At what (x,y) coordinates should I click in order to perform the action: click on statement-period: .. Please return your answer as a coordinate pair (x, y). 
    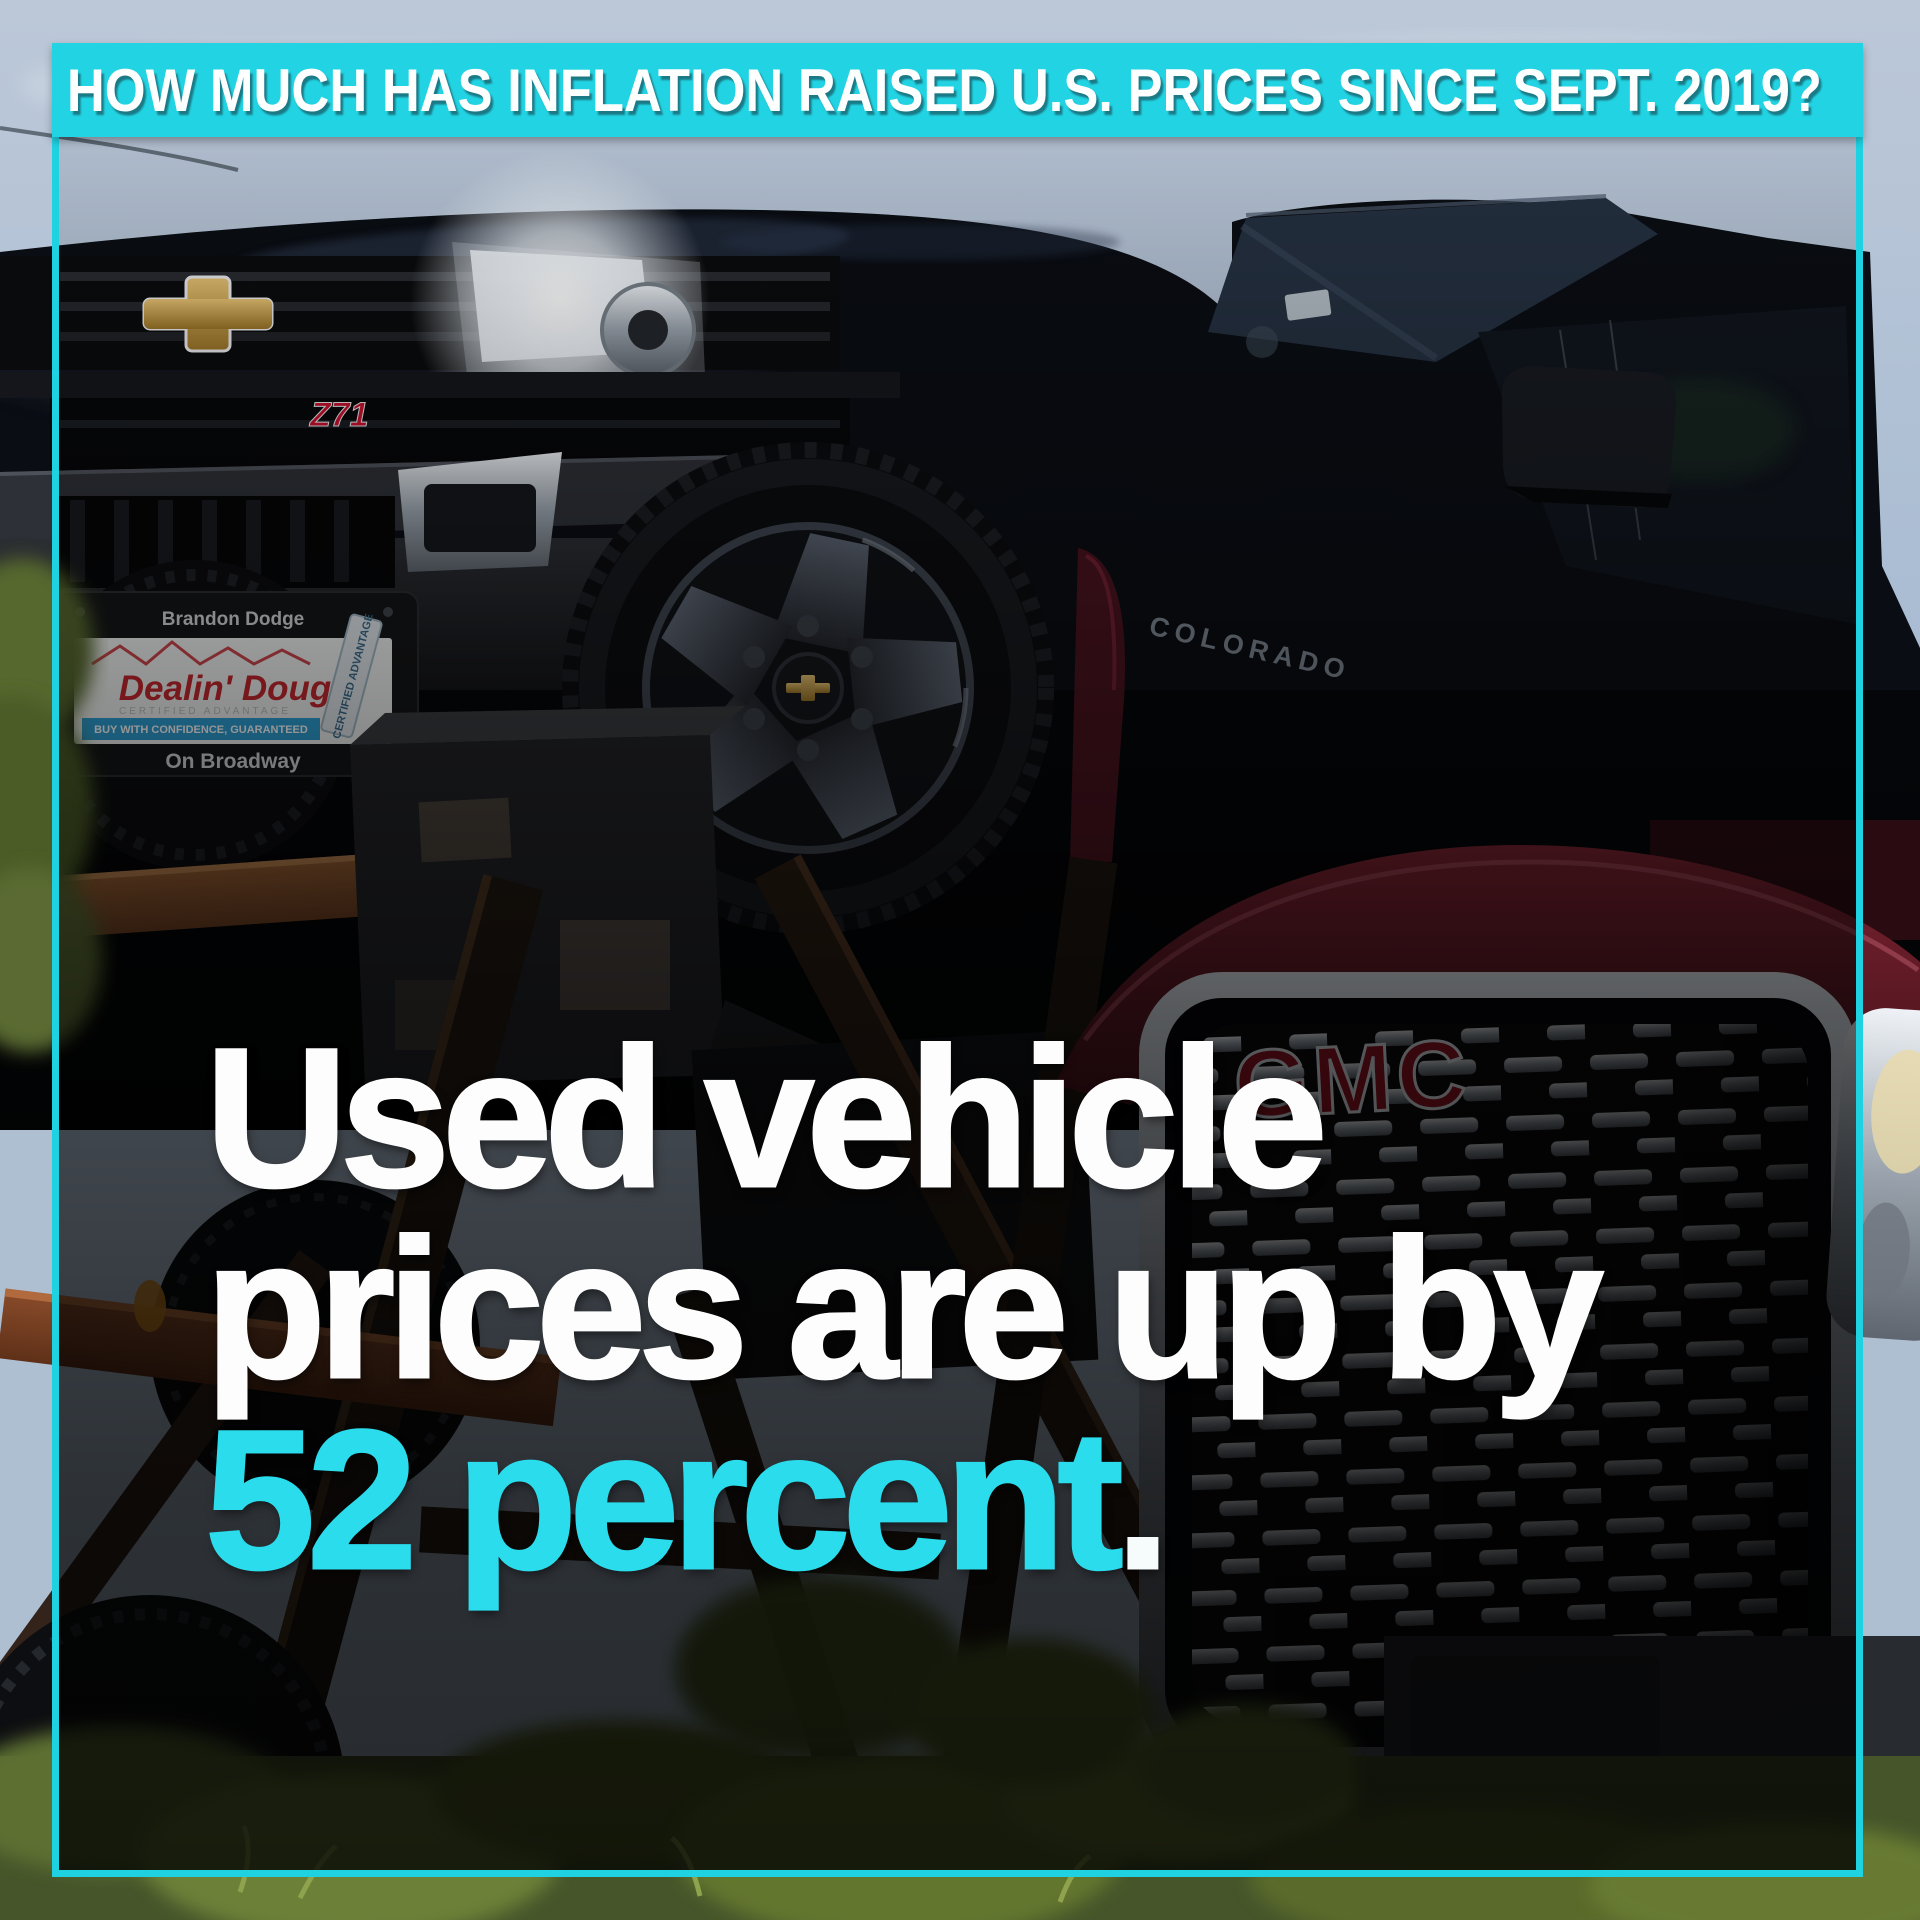
    Looking at the image, I should click on (1143, 1499).